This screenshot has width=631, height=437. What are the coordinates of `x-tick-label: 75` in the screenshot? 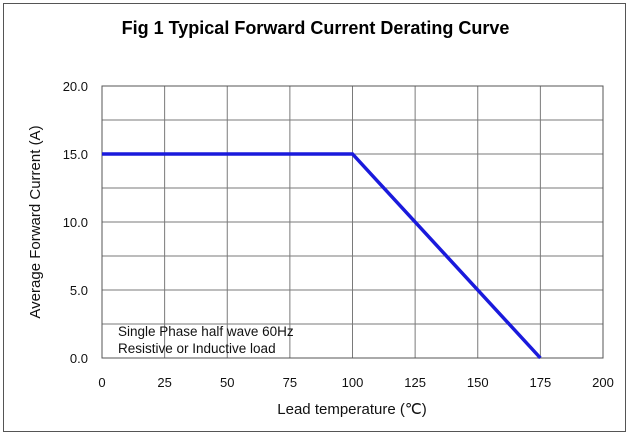 It's located at (290, 382).